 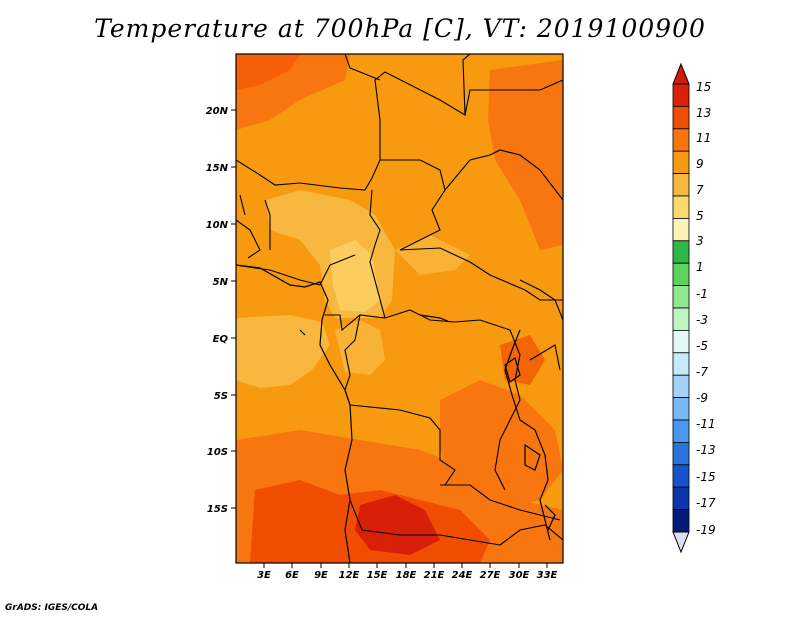 I want to click on colorbar-label: 1, so click(x=700, y=267).